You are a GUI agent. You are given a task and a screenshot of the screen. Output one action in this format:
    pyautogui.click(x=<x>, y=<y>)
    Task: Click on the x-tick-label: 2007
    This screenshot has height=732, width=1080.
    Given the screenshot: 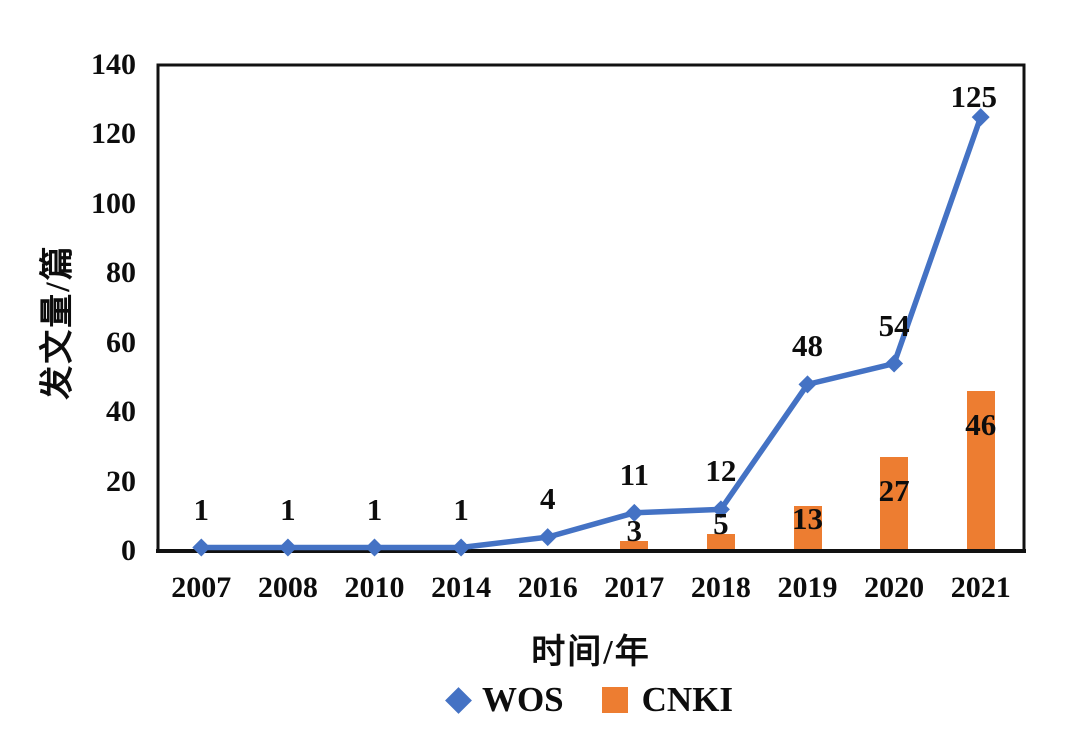 What is the action you would take?
    pyautogui.click(x=201, y=587)
    